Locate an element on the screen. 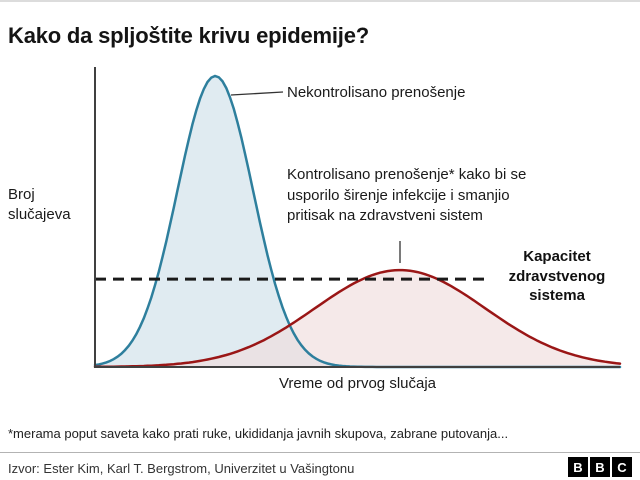  page-title: Kako da spljoštite krivu epidemije? is located at coordinates (188, 35).